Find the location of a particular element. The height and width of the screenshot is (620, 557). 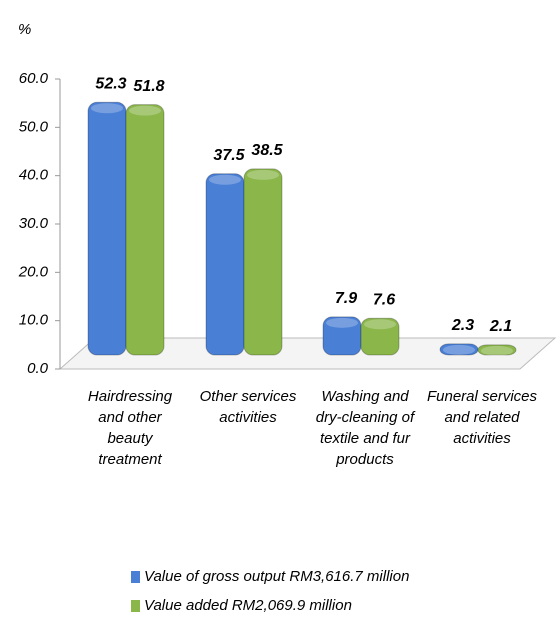

y-axis-label: % is located at coordinates (24, 29).